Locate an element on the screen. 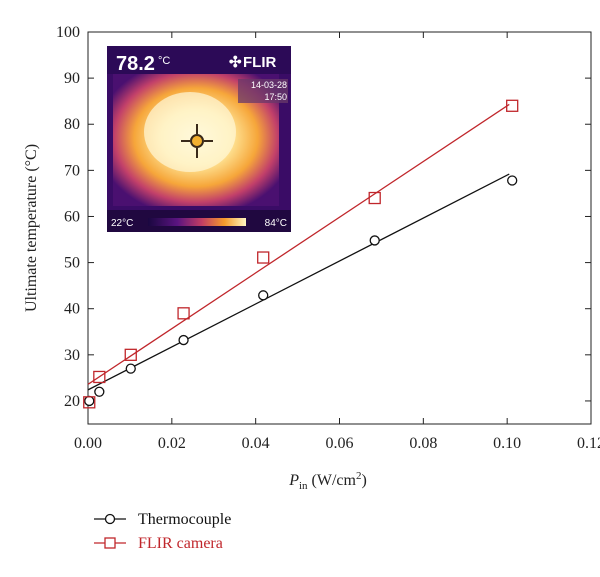  legend-marker-flir is located at coordinates (110, 543).